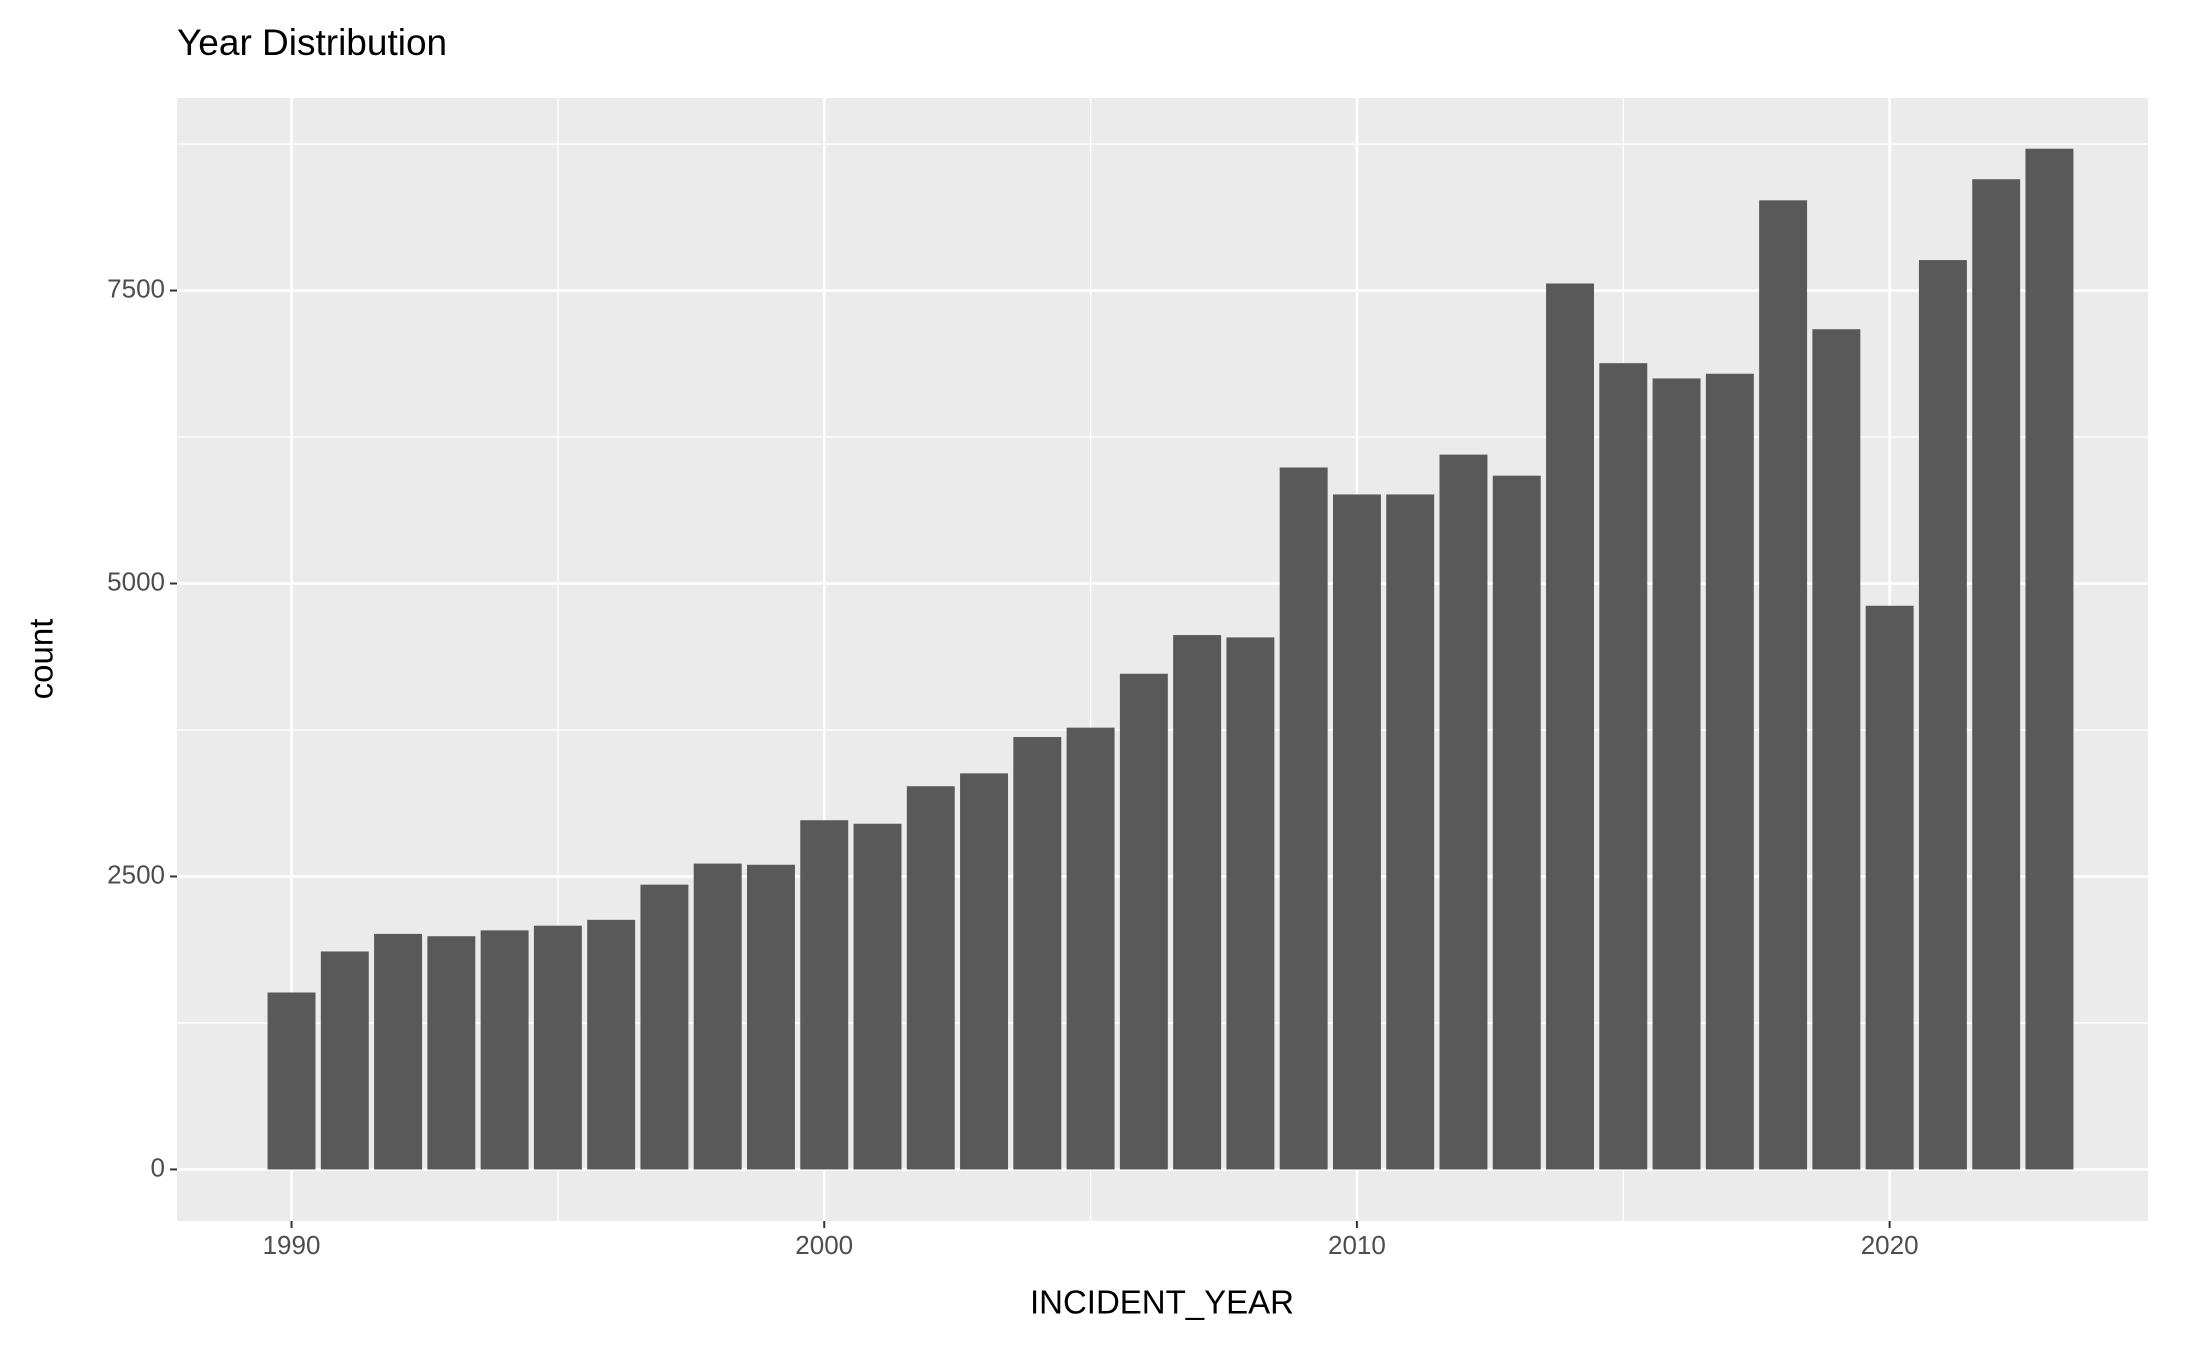 The image size is (2187, 1350). What do you see at coordinates (1890, 1245) in the screenshot?
I see `x-tick-label: 2020` at bounding box center [1890, 1245].